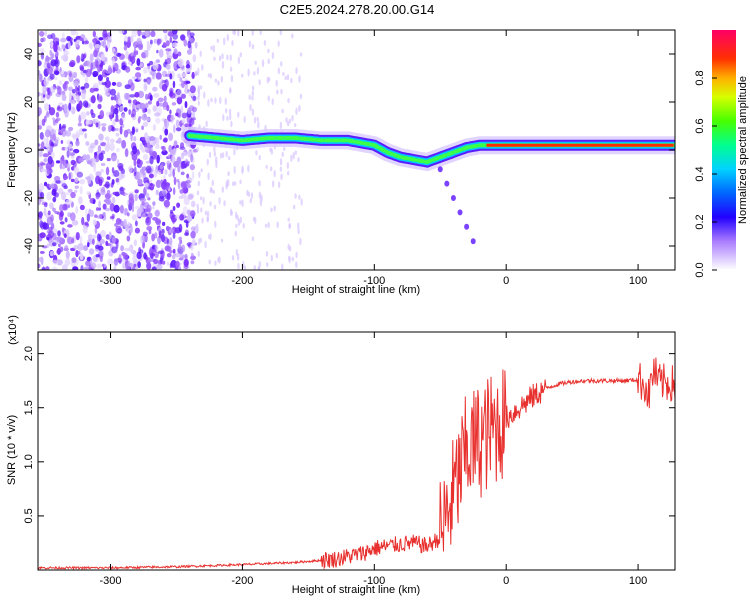  Describe the element at coordinates (700, 77) in the screenshot. I see `colorbar-tick-label: 0.8` at that location.